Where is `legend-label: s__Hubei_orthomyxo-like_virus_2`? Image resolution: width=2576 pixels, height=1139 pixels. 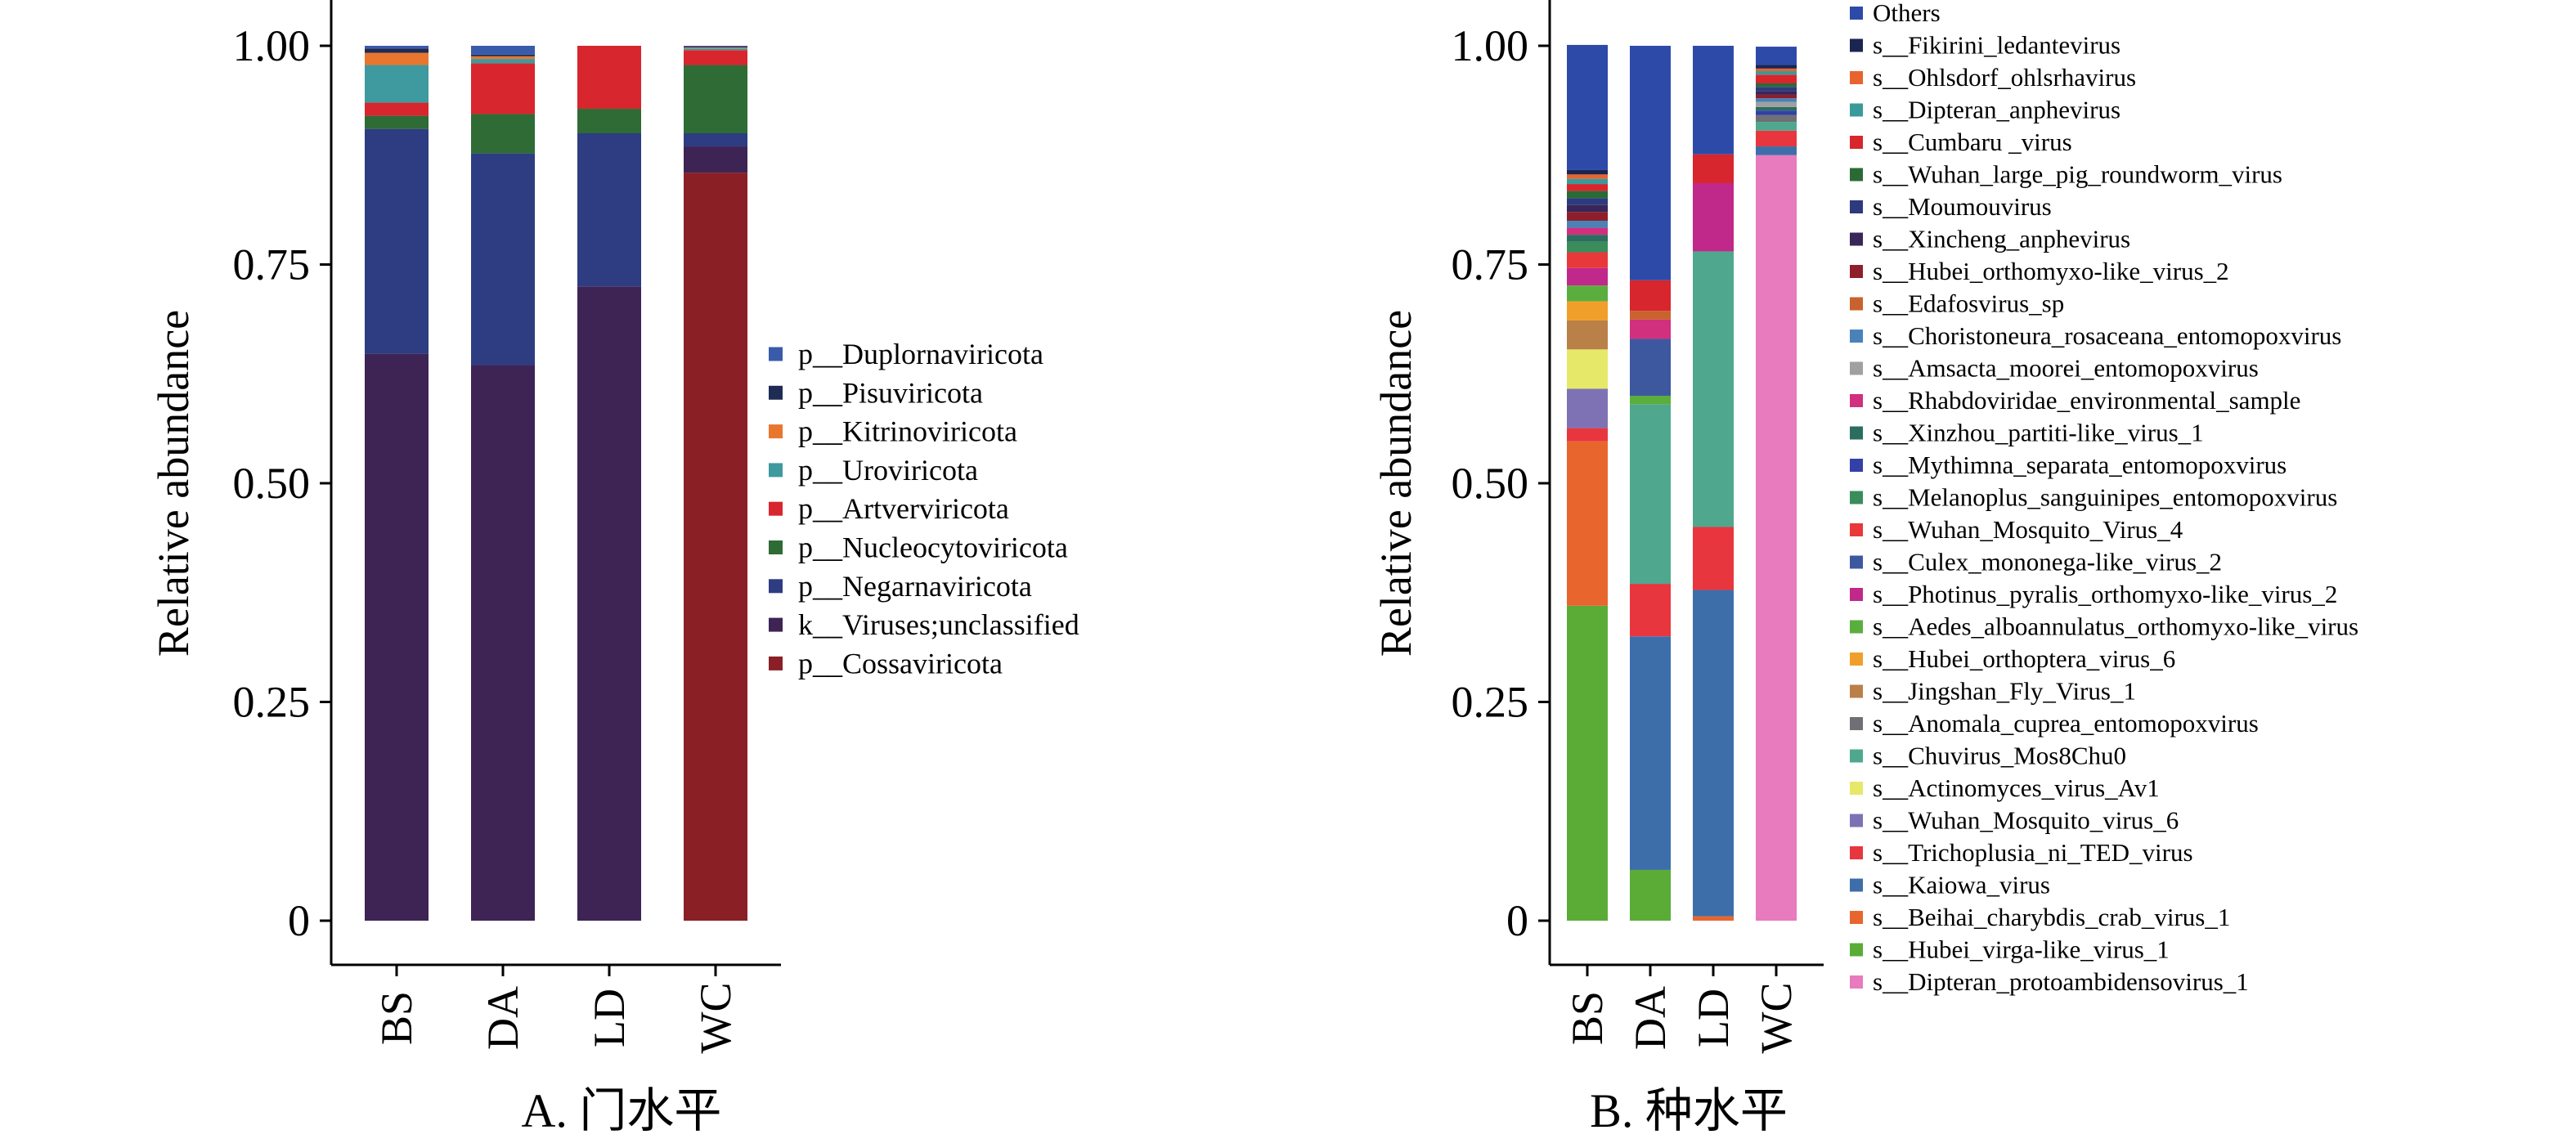
legend-label: s__Hubei_orthomyxo-like_virus_2 is located at coordinates (2051, 271).